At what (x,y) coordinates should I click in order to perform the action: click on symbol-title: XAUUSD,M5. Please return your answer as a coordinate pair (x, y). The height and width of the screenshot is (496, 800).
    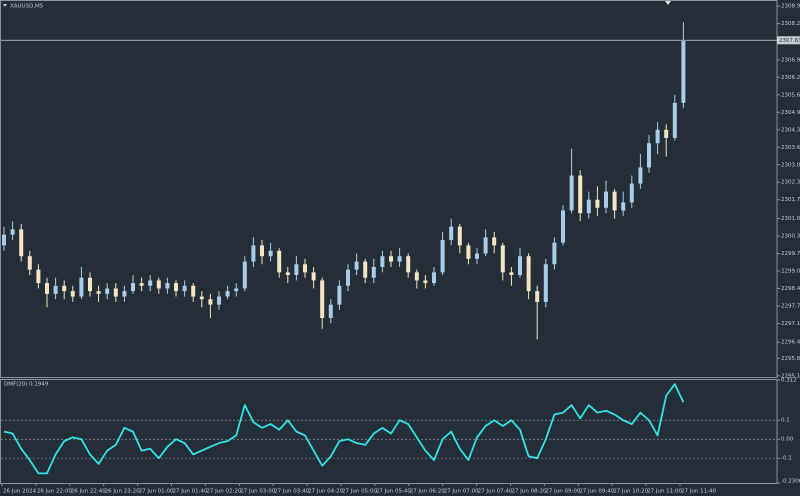
    Looking at the image, I should click on (27, 7).